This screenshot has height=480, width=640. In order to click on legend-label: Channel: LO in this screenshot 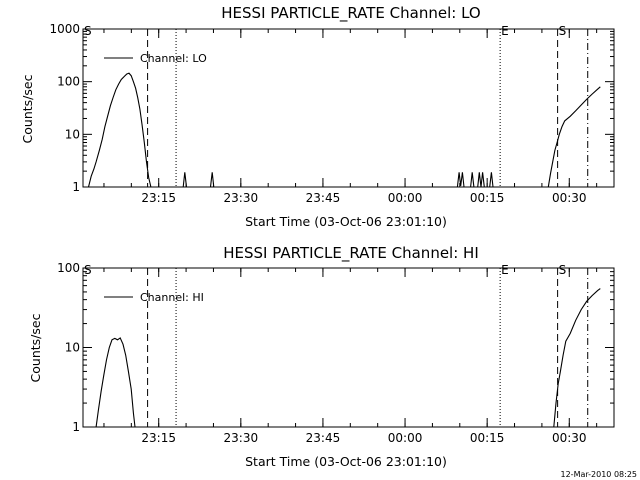, I will do `click(173, 58)`.